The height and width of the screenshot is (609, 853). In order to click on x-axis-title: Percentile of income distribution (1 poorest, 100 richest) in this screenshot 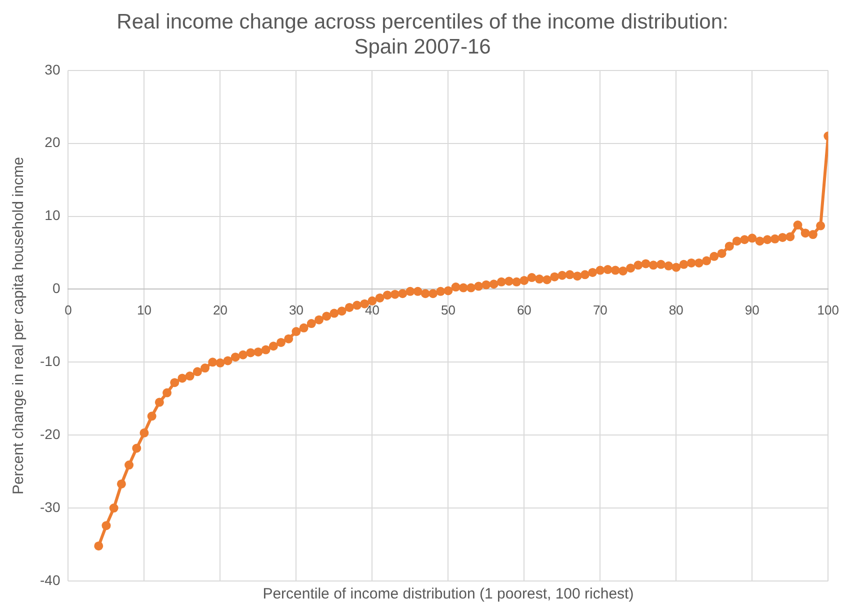, I will do `click(448, 594)`.